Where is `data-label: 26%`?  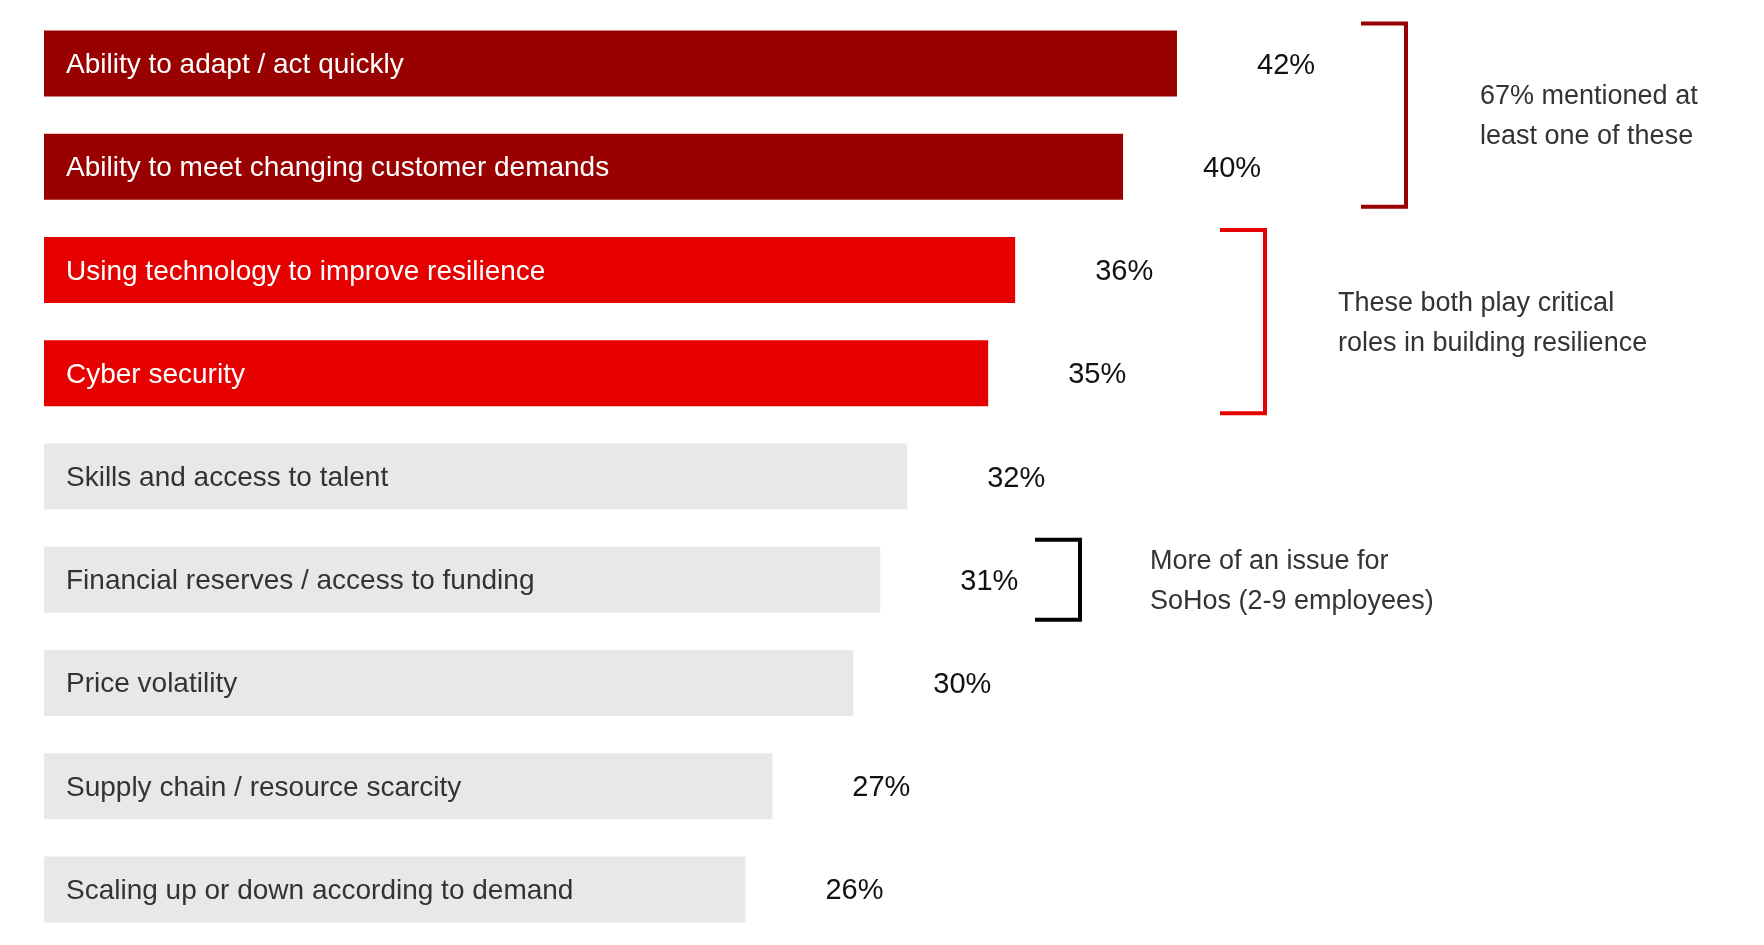 data-label: 26% is located at coordinates (854, 889).